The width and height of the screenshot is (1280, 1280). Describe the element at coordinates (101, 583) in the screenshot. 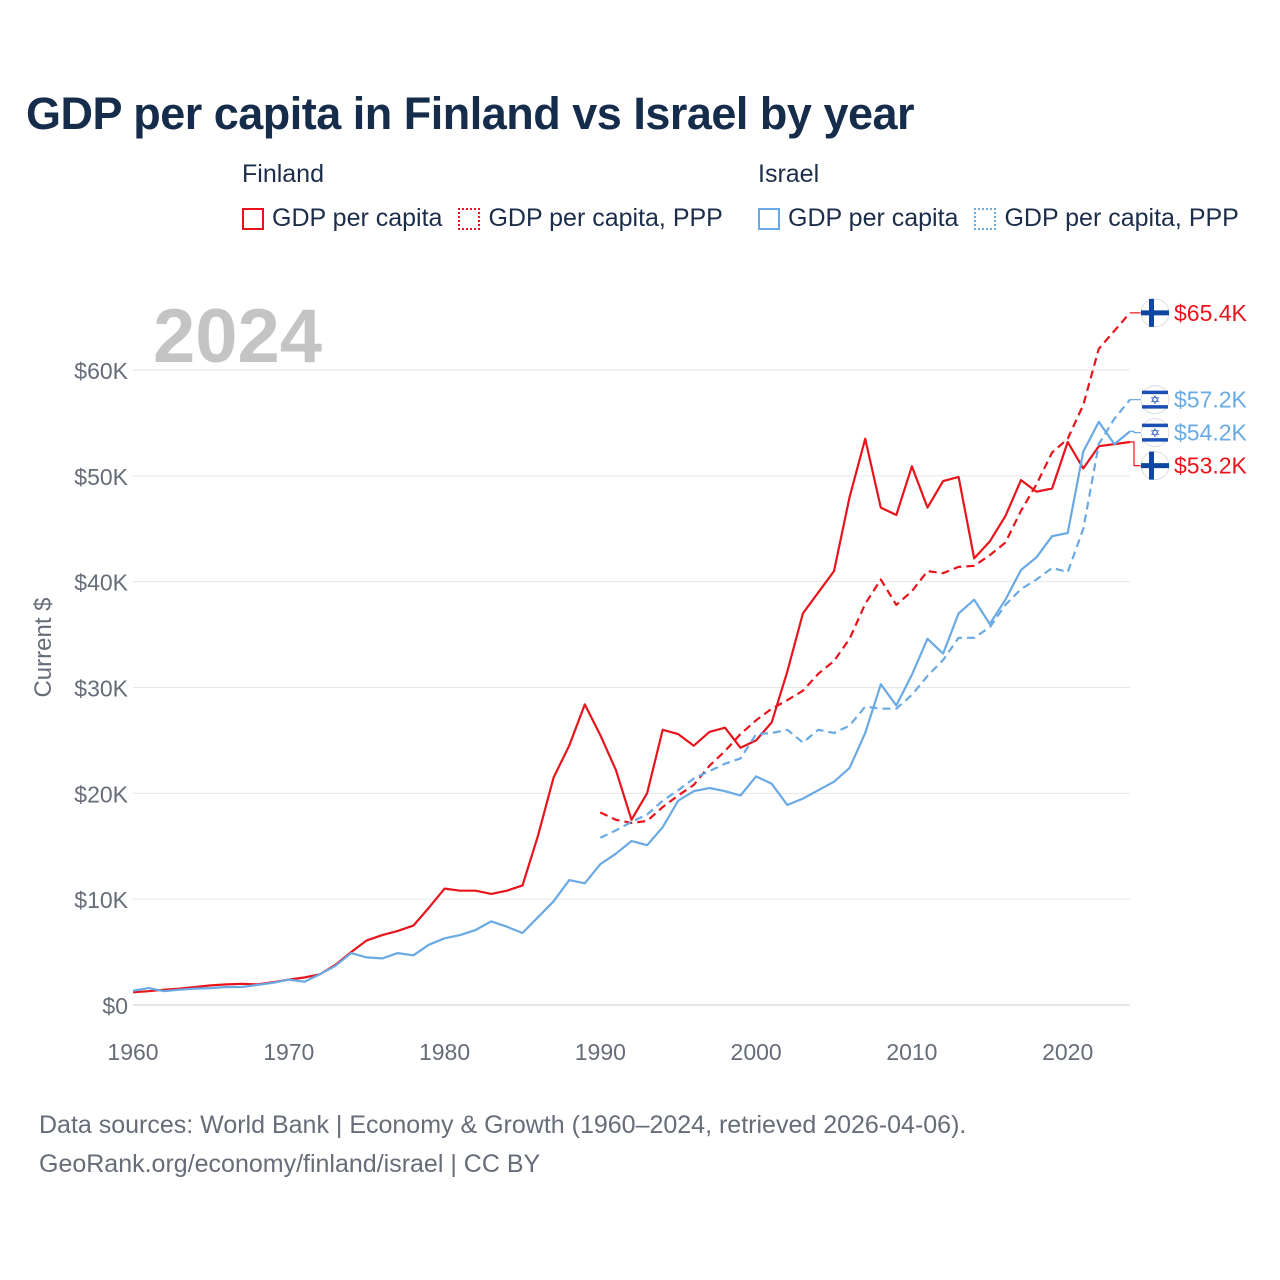

I see `y-tick-label: $40K` at that location.